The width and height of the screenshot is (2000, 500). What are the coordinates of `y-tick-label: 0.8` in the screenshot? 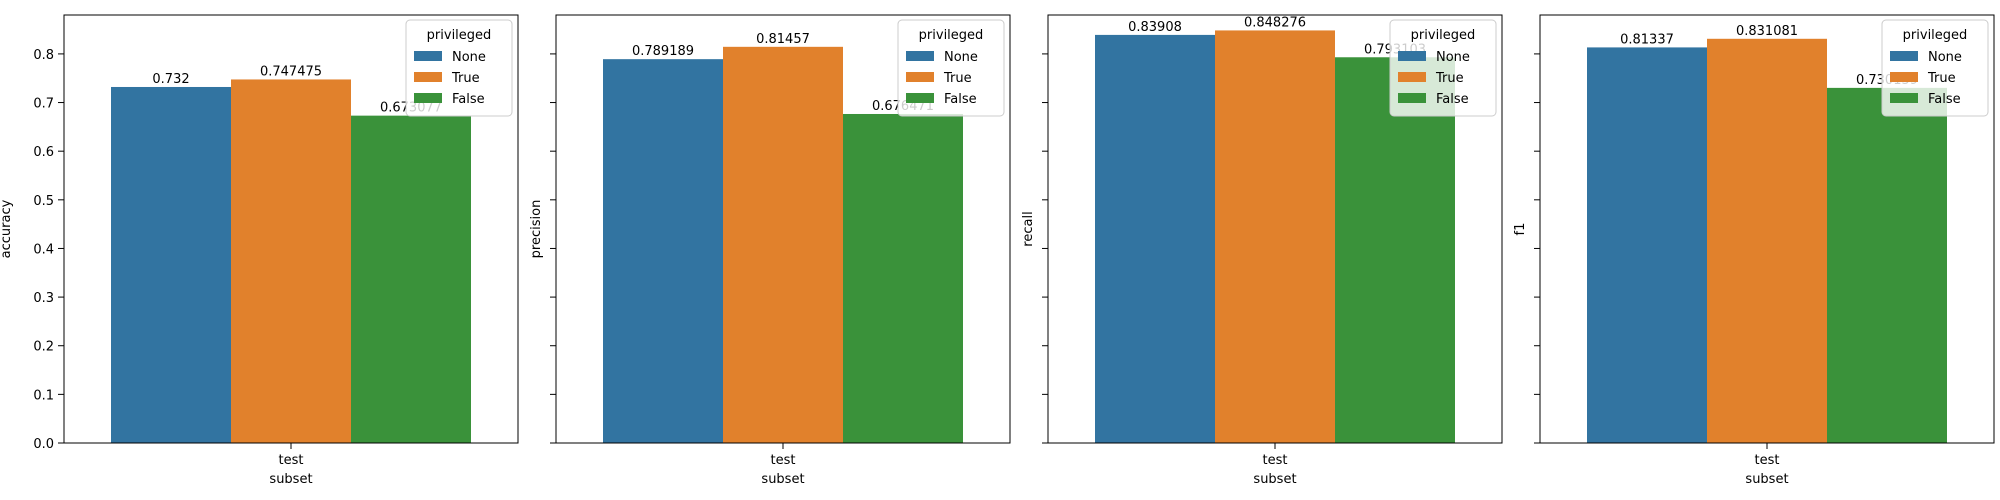 It's located at (43, 55).